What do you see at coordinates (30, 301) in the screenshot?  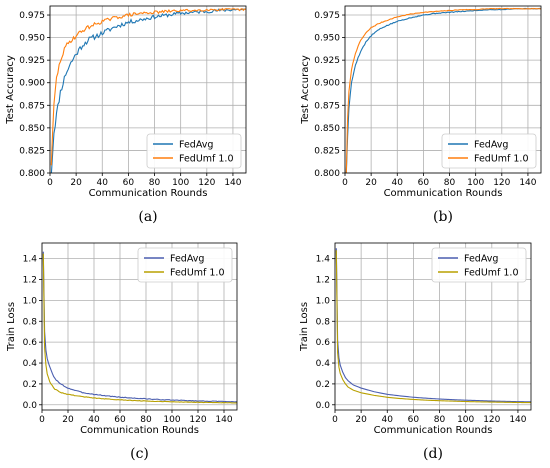 I see `y-tick-label: 1.0` at bounding box center [30, 301].